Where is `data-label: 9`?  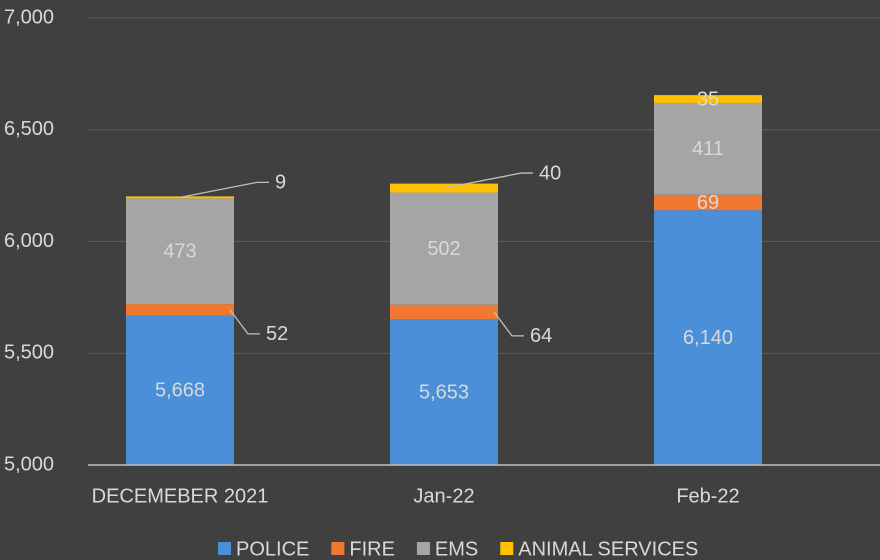
data-label: 9 is located at coordinates (280, 183).